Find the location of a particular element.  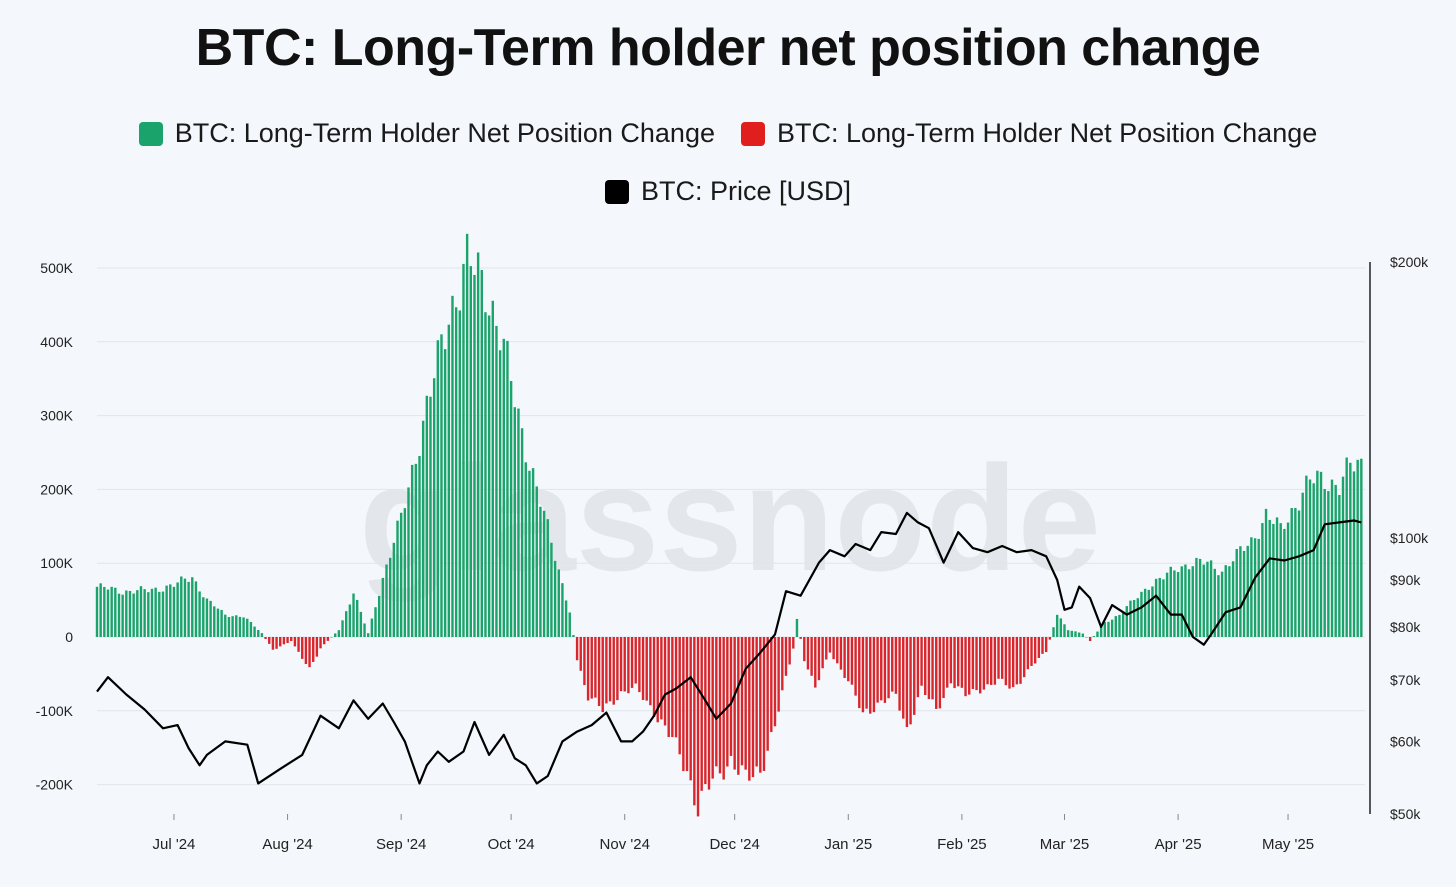

left-axis-tick-label: 500K is located at coordinates (56, 268).